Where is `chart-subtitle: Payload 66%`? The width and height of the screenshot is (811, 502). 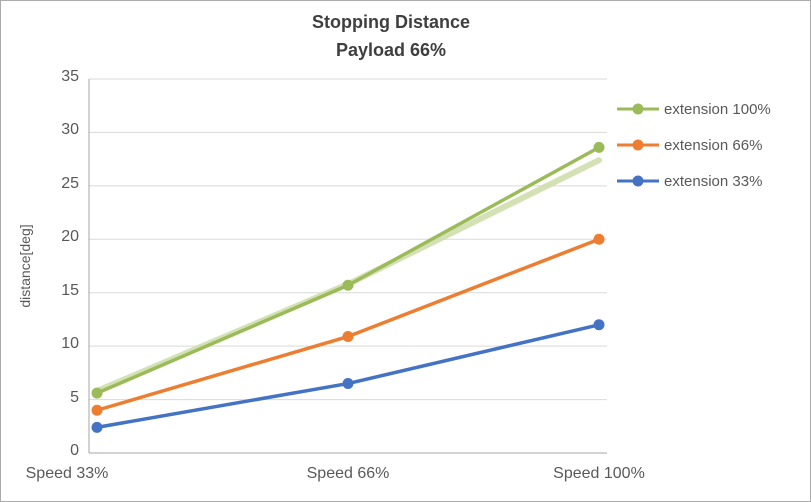 chart-subtitle: Payload 66% is located at coordinates (391, 49).